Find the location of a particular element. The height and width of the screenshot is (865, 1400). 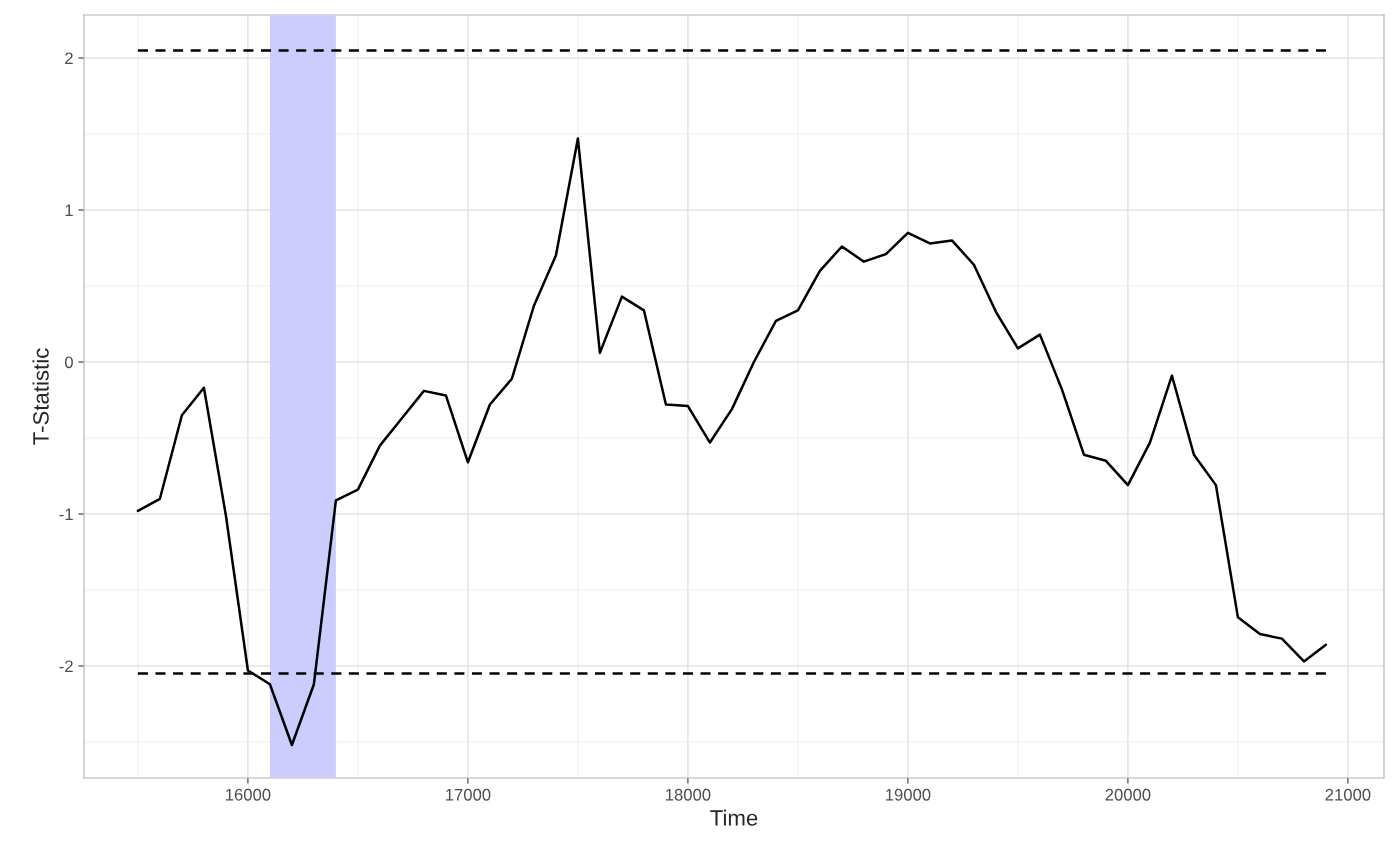

y-tick-label: 0 is located at coordinates (68, 362).